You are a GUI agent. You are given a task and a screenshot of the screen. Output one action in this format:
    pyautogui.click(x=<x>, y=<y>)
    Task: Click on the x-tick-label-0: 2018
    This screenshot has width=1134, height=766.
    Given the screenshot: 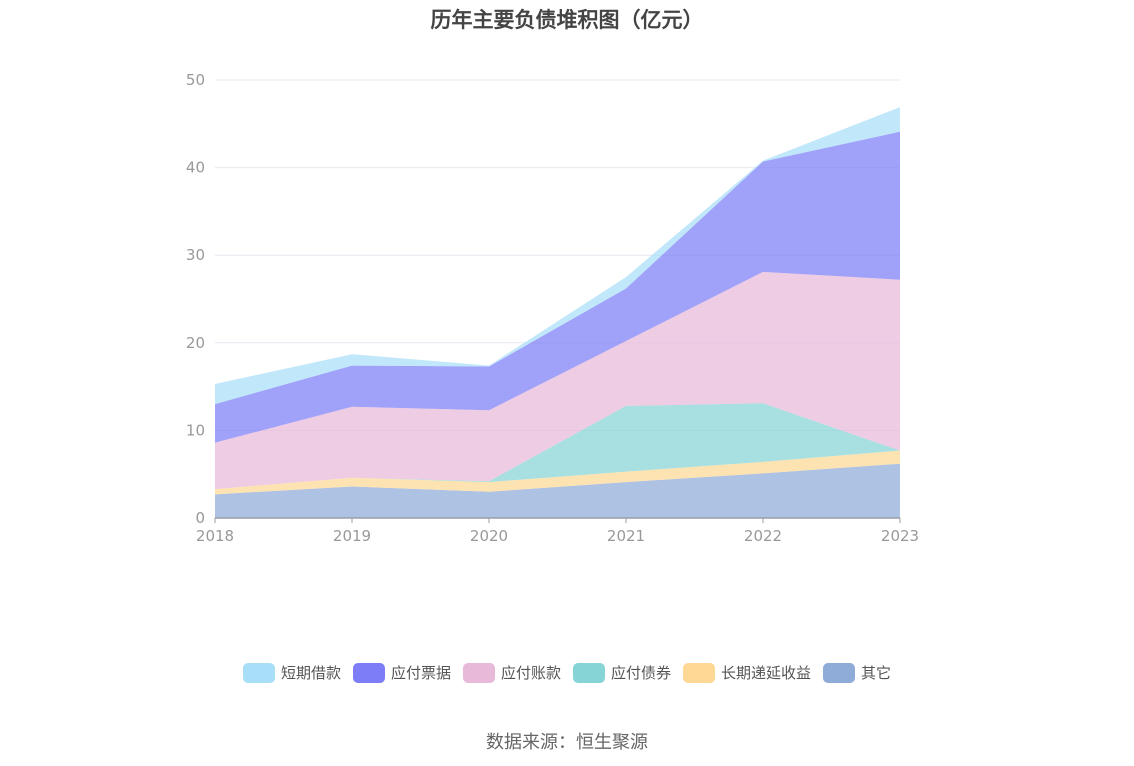 What is the action you would take?
    pyautogui.click(x=215, y=536)
    